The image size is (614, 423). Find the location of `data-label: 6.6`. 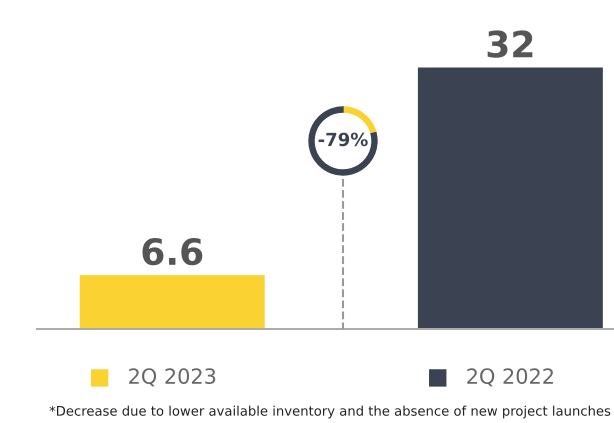

data-label: 6.6 is located at coordinates (172, 252).